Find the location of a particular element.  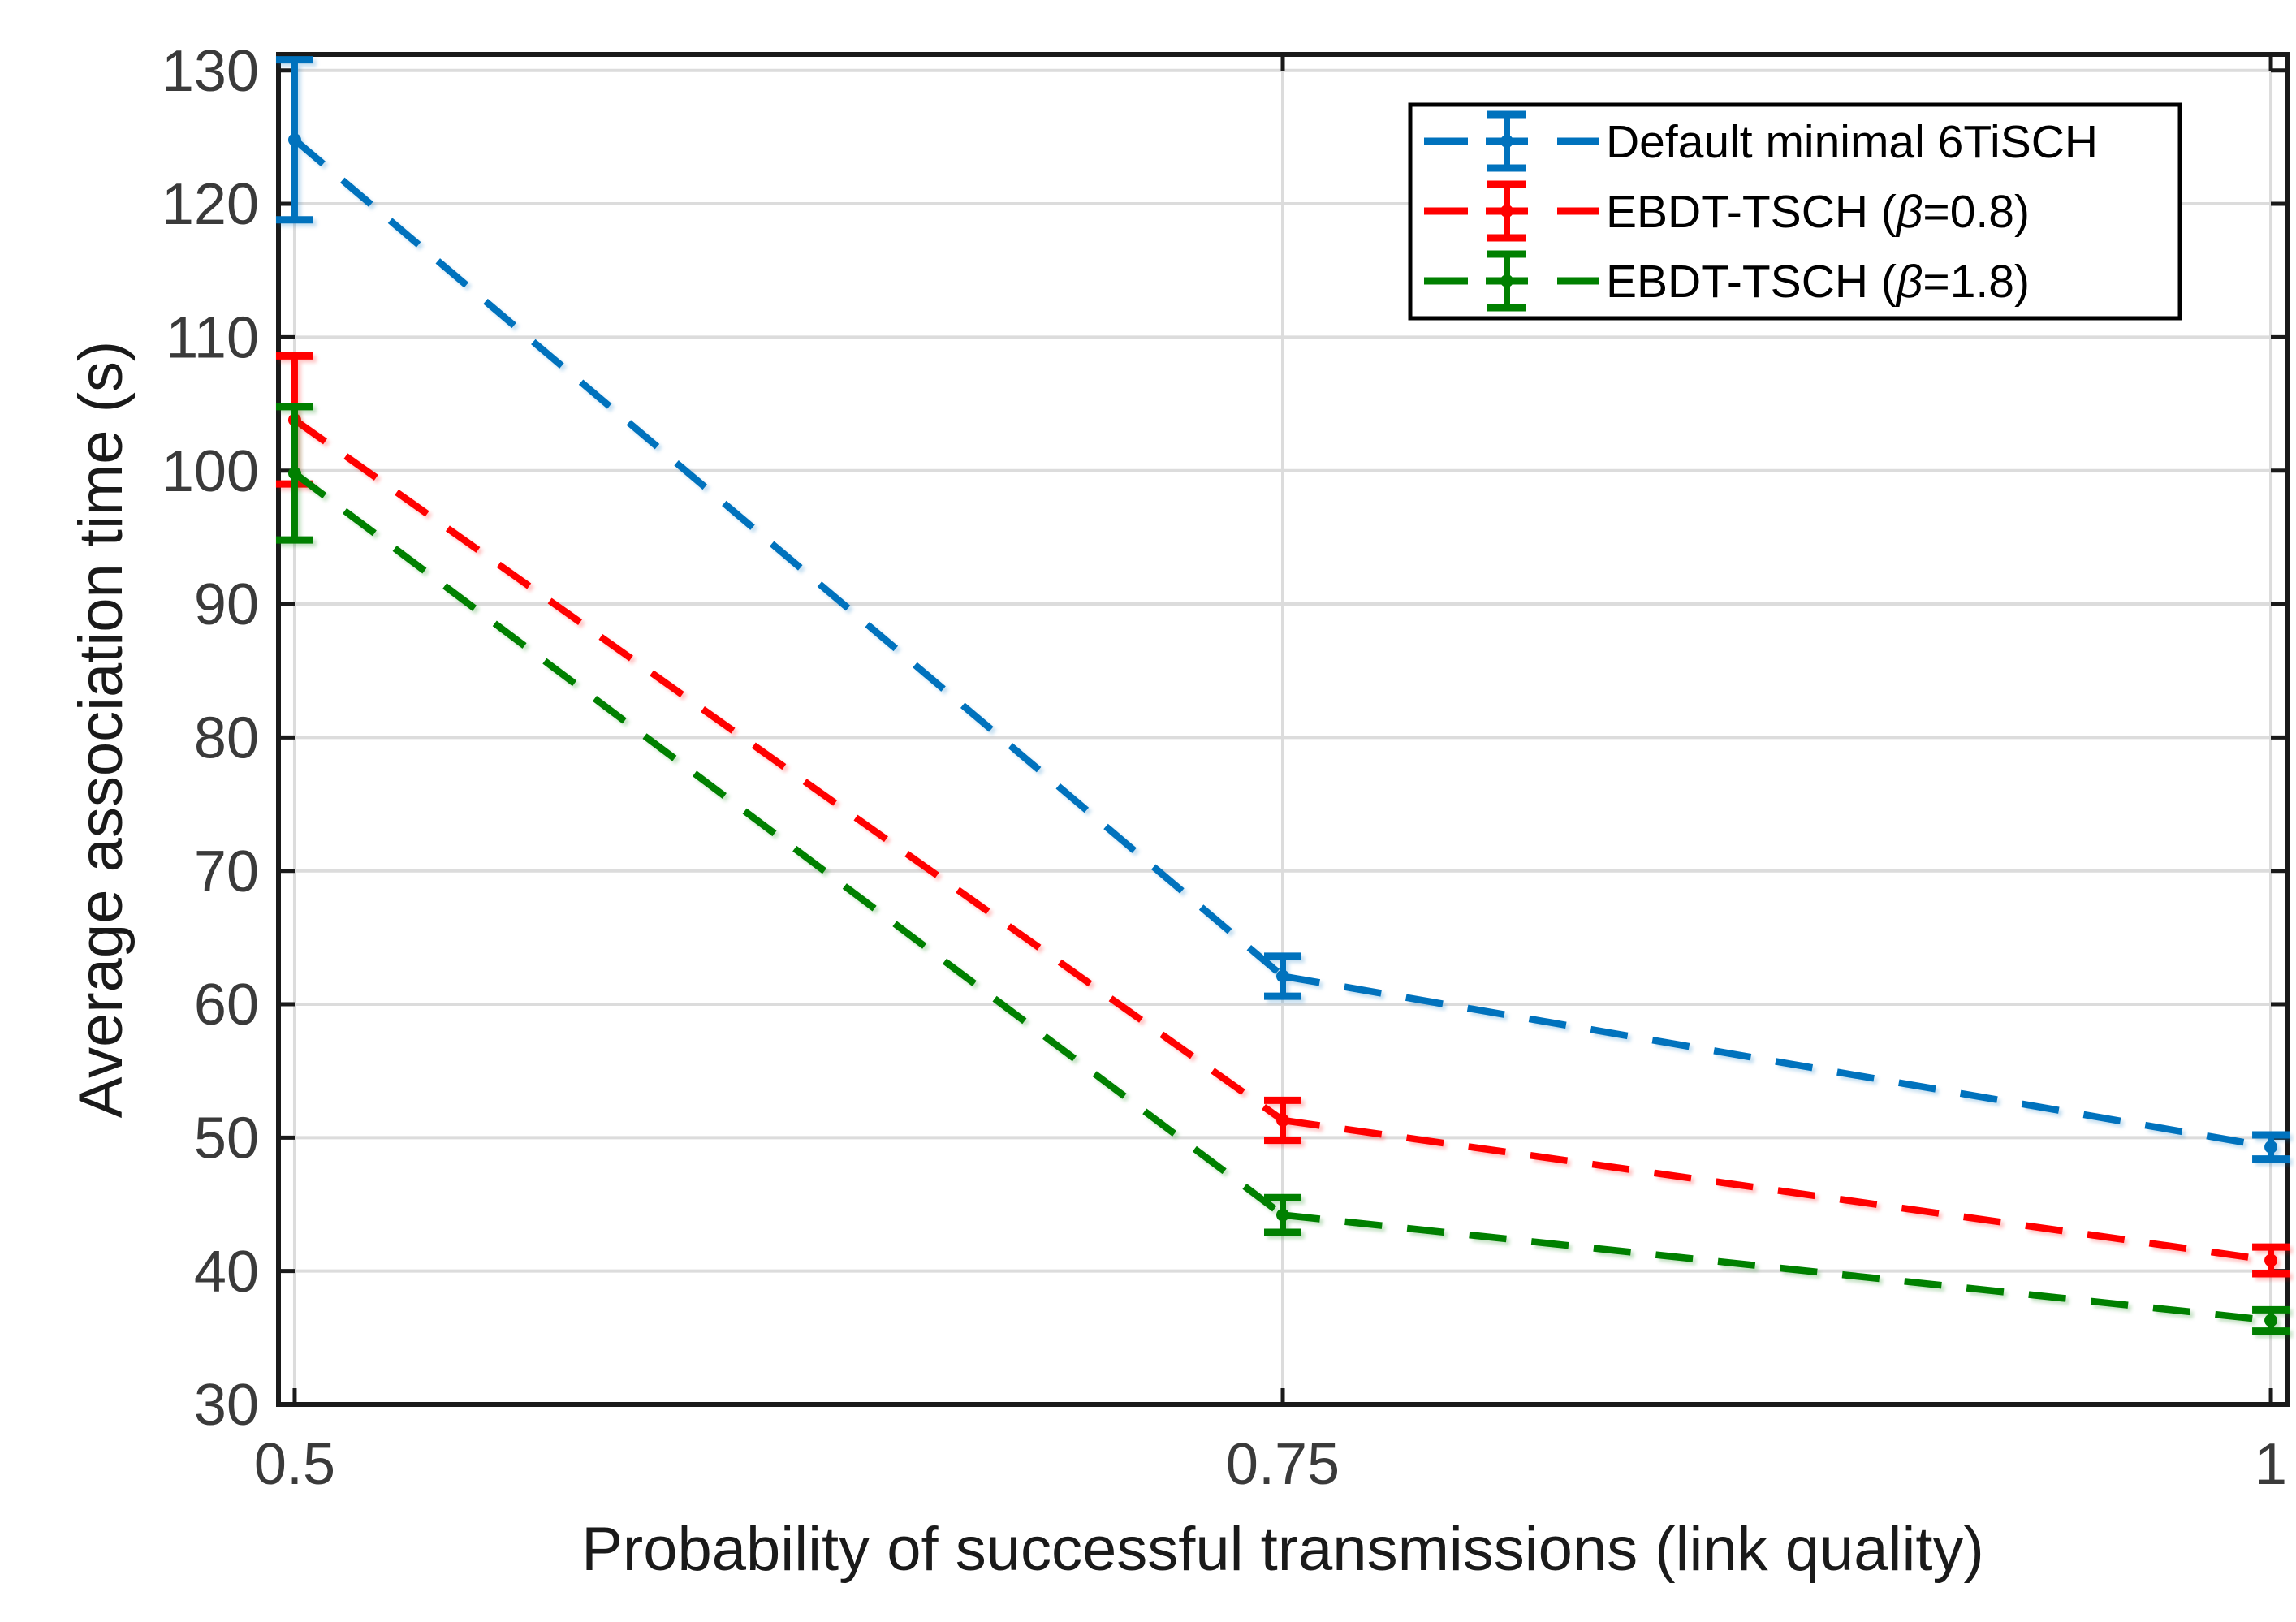

y-tick-label-110: 110 is located at coordinates (213, 338).